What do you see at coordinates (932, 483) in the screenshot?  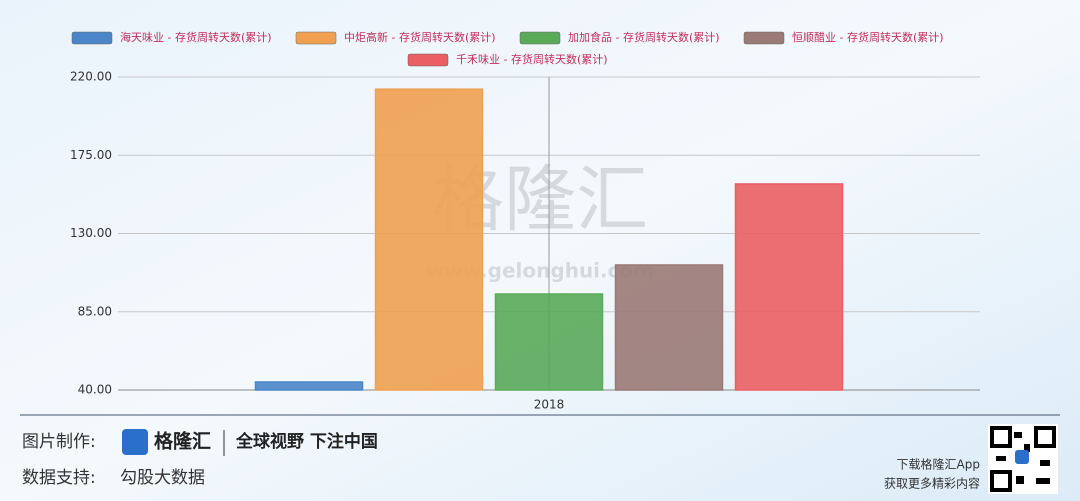 I see `footer-app-line2: 获取更多精彩内容` at bounding box center [932, 483].